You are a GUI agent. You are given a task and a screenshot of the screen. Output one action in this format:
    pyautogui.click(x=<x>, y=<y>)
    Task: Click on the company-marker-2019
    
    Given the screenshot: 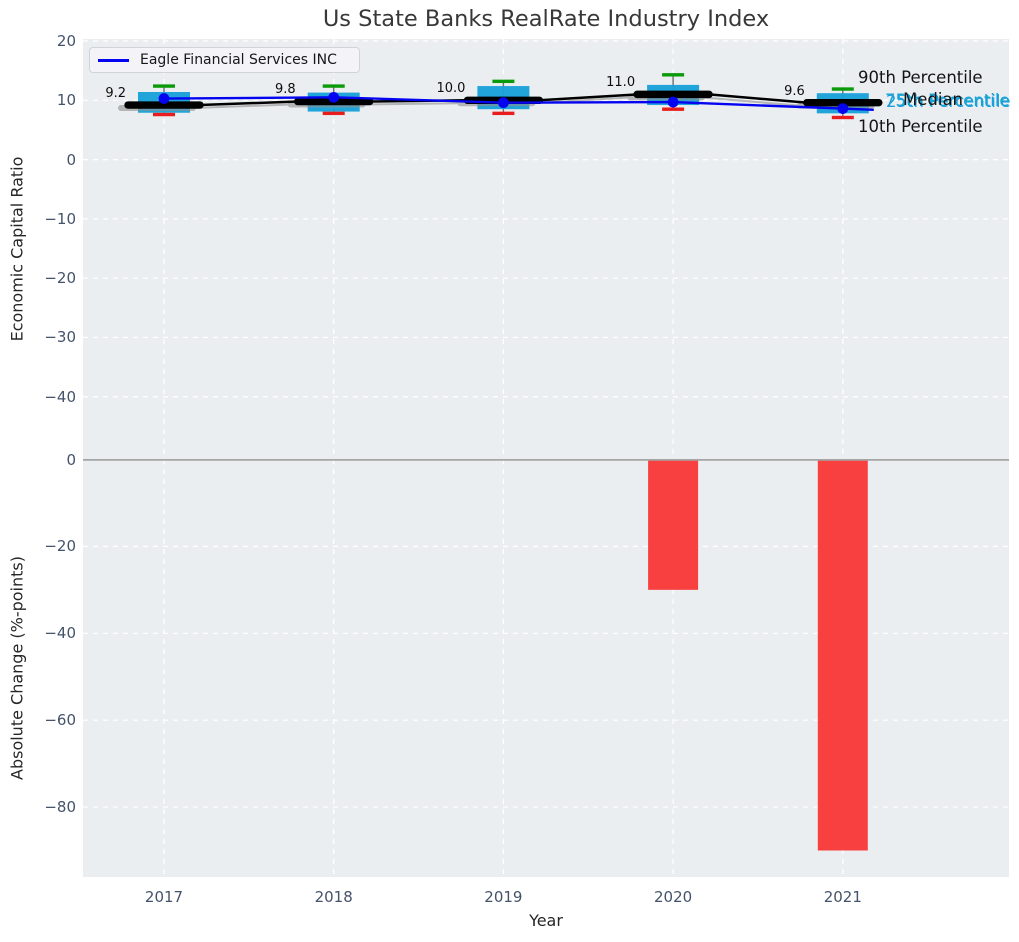 What is the action you would take?
    pyautogui.click(x=503, y=103)
    